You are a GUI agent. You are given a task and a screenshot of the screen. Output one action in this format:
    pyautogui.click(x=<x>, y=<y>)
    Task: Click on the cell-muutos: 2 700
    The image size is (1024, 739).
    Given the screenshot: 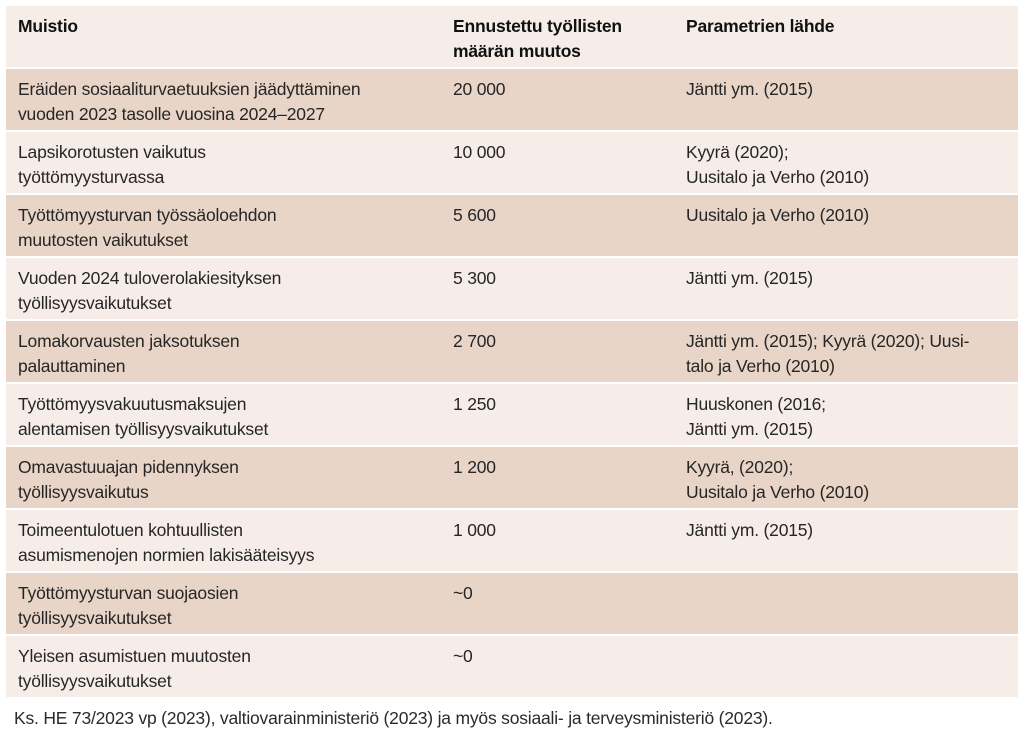 What is the action you would take?
    pyautogui.click(x=474, y=341)
    